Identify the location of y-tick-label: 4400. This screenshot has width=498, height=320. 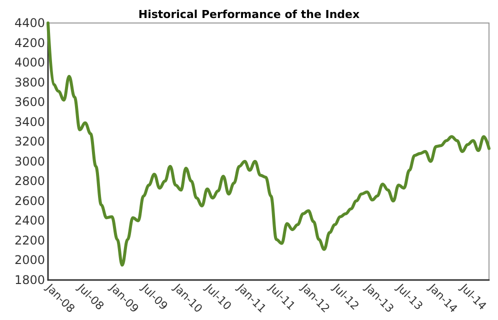
(29, 23).